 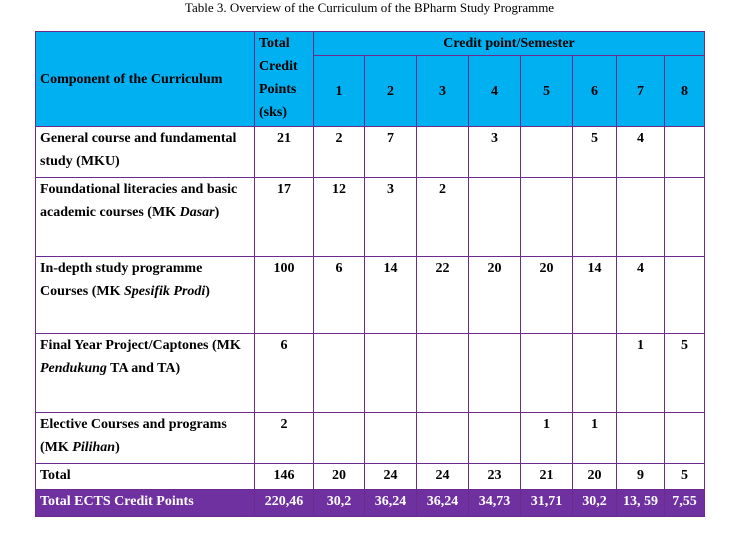 I want to click on table-row: Total 146 20 24 24 23 21 20 9 5, so click(x=370, y=476).